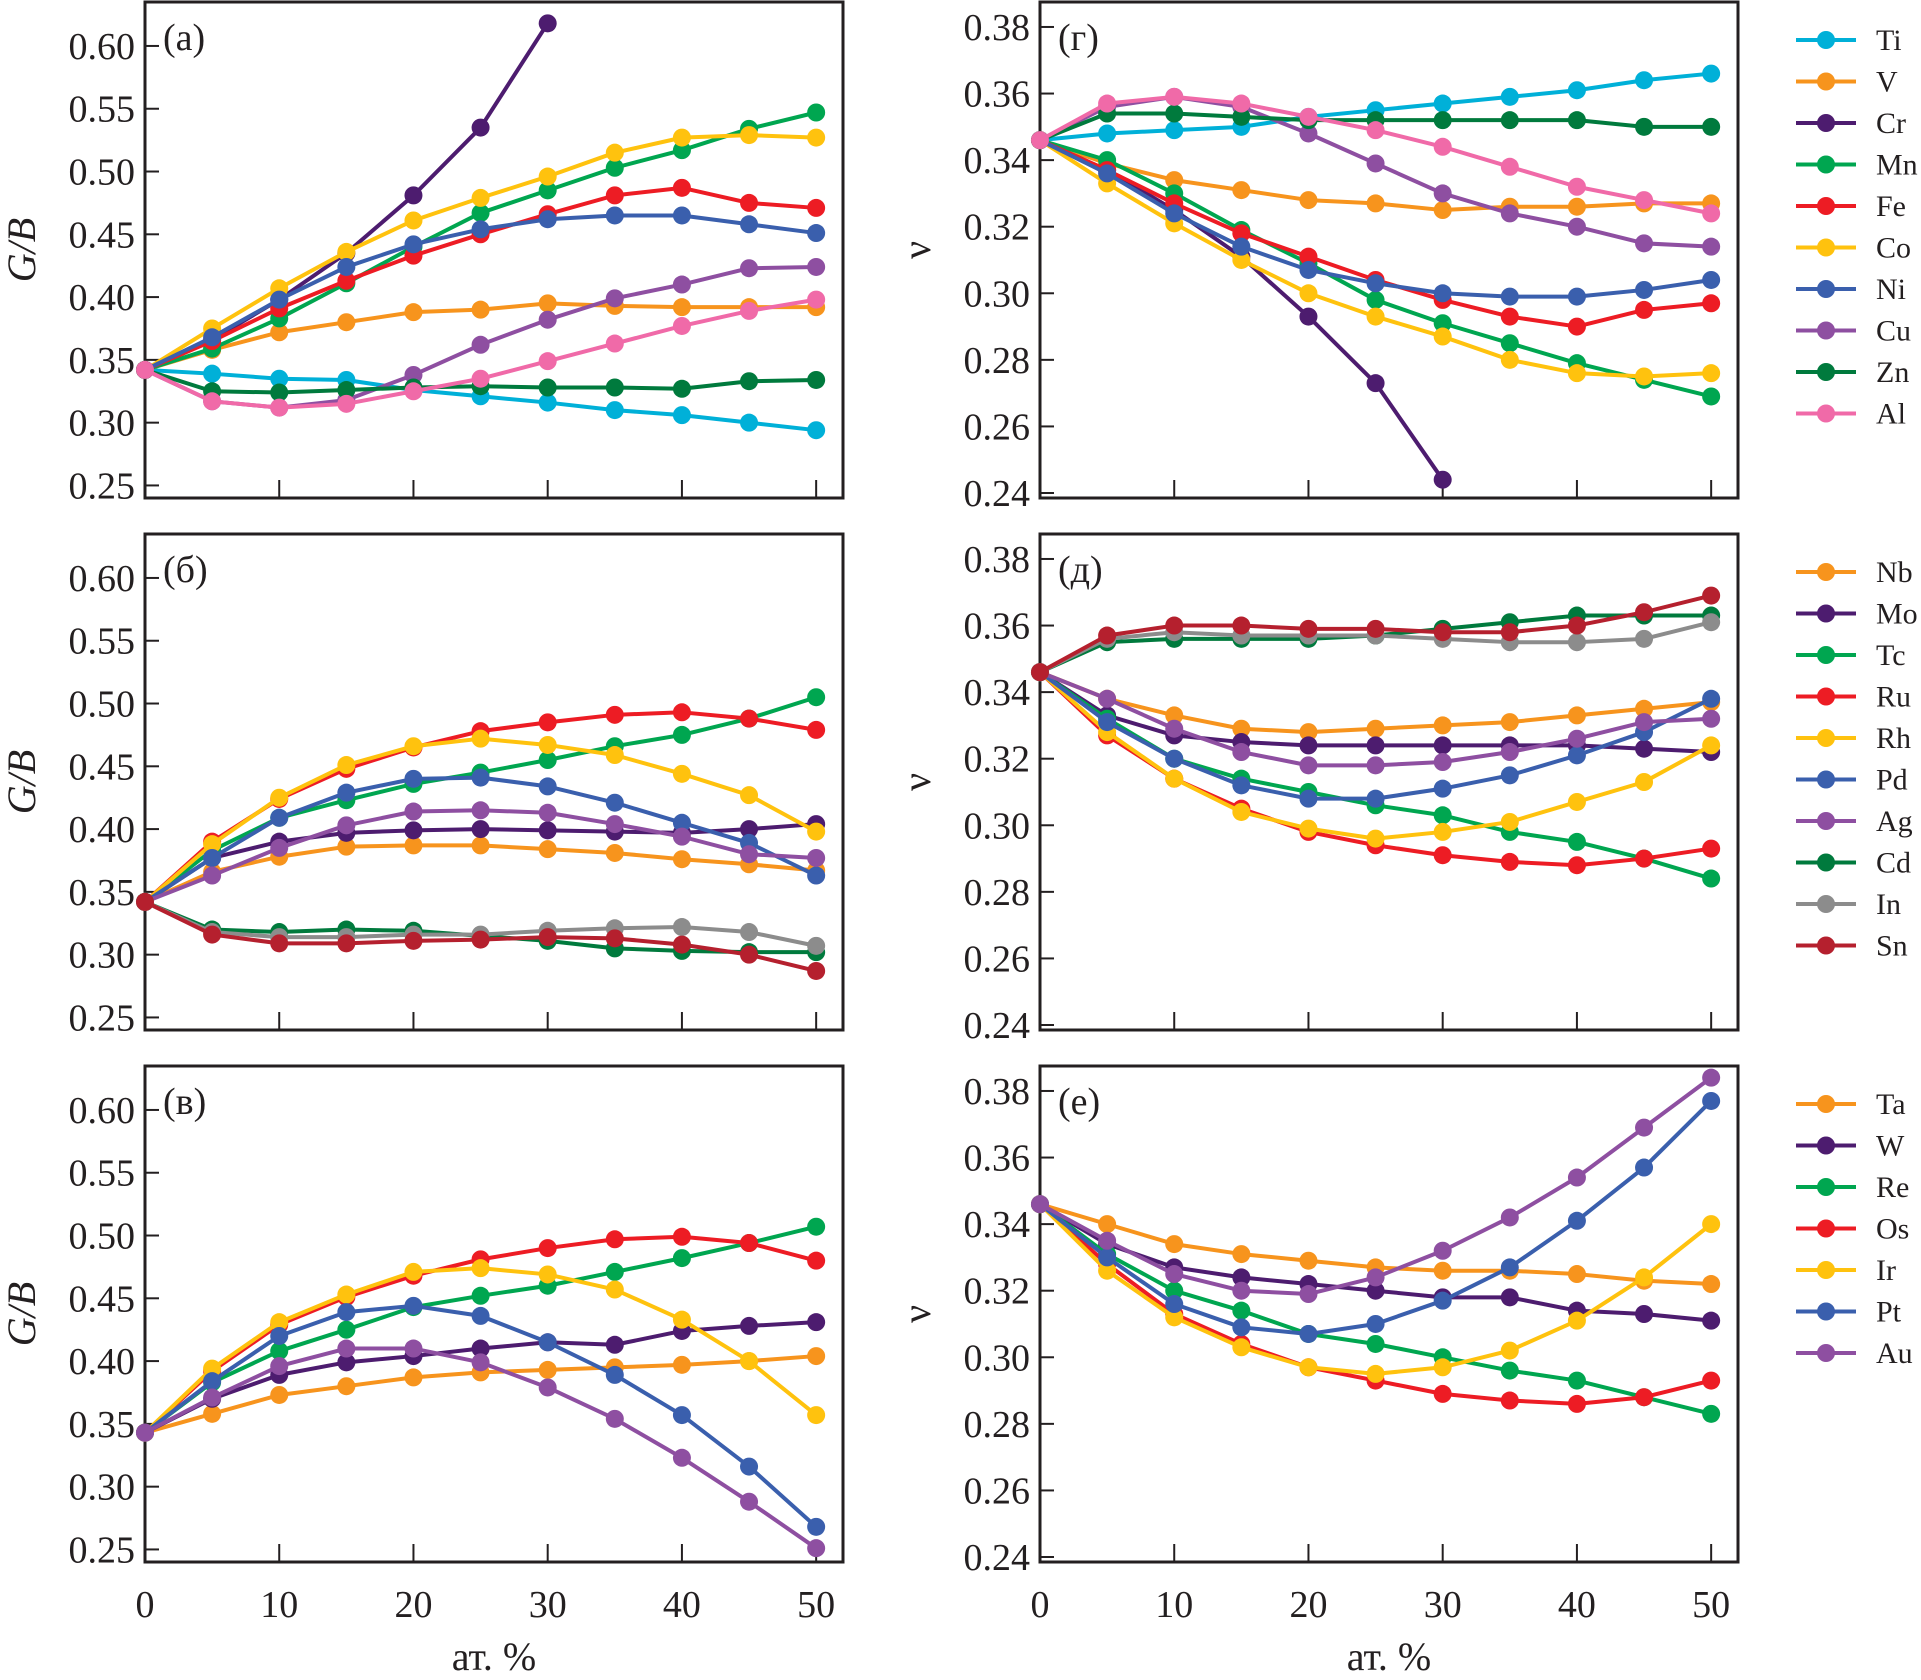 The width and height of the screenshot is (1921, 1680). What do you see at coordinates (916, 1314) in the screenshot?
I see `y-axis-title: ν` at bounding box center [916, 1314].